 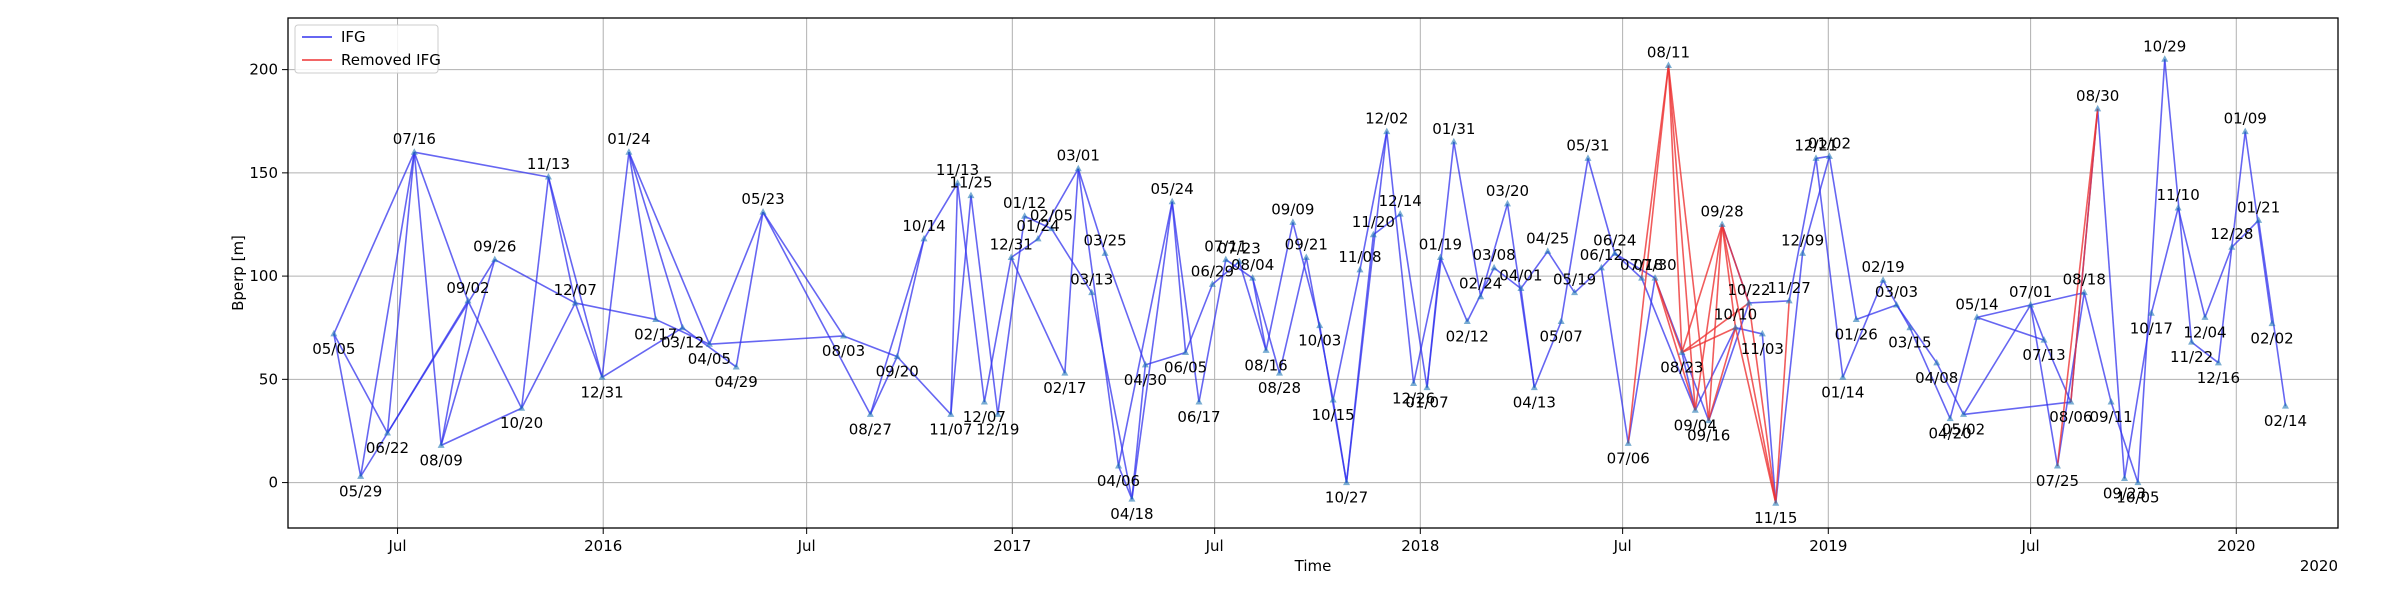 I want to click on acquisition-date-label: 08/09, so click(x=441, y=460).